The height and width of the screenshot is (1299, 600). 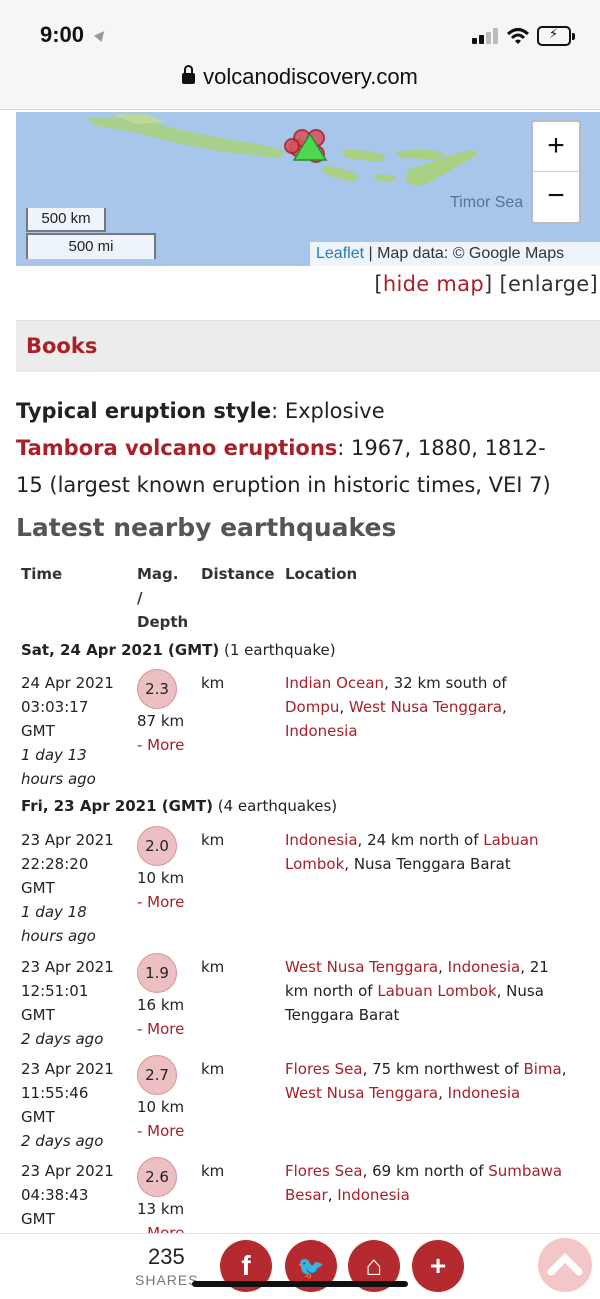 What do you see at coordinates (425, 1171) in the screenshot?
I see `location-text: , 69 km north of` at bounding box center [425, 1171].